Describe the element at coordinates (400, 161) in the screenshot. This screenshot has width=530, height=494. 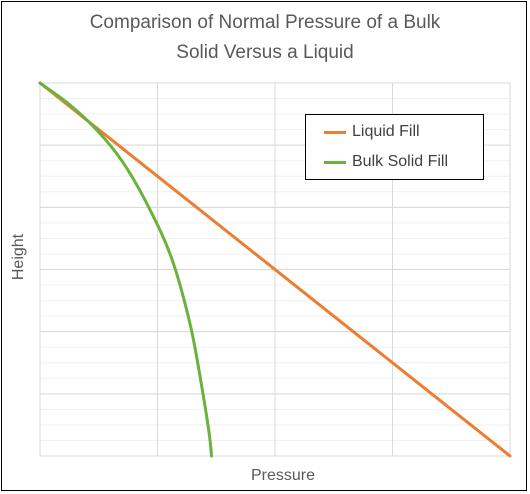
I see `legend-label-bulk-solid-fill: Bulk Solid Fill` at that location.